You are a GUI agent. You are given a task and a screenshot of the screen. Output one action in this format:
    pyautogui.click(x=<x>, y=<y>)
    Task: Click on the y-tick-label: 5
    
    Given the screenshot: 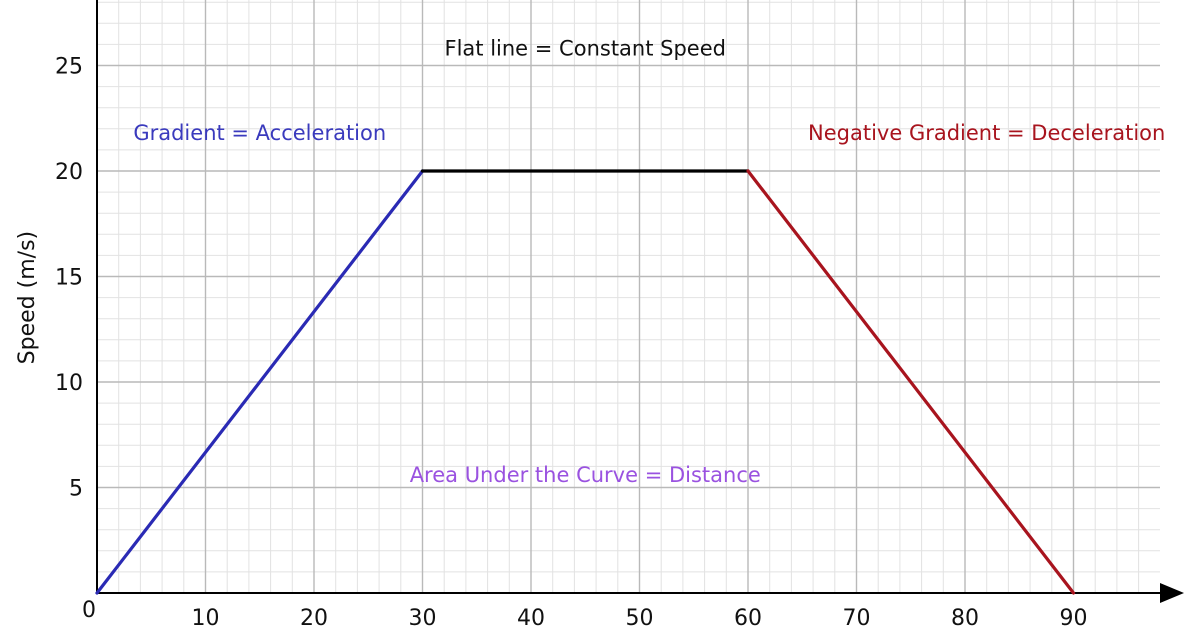 What is the action you would take?
    pyautogui.click(x=76, y=489)
    